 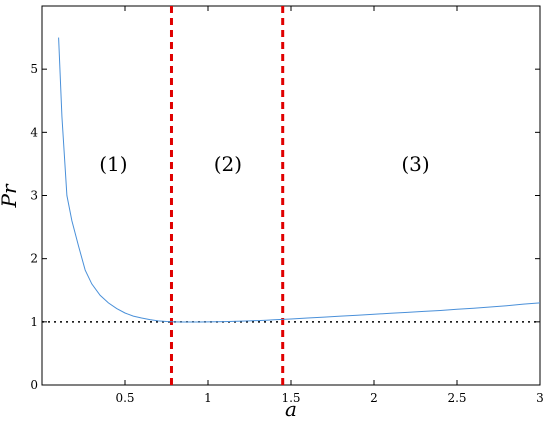 I want to click on x-tick-label: 3, so click(x=540, y=398).